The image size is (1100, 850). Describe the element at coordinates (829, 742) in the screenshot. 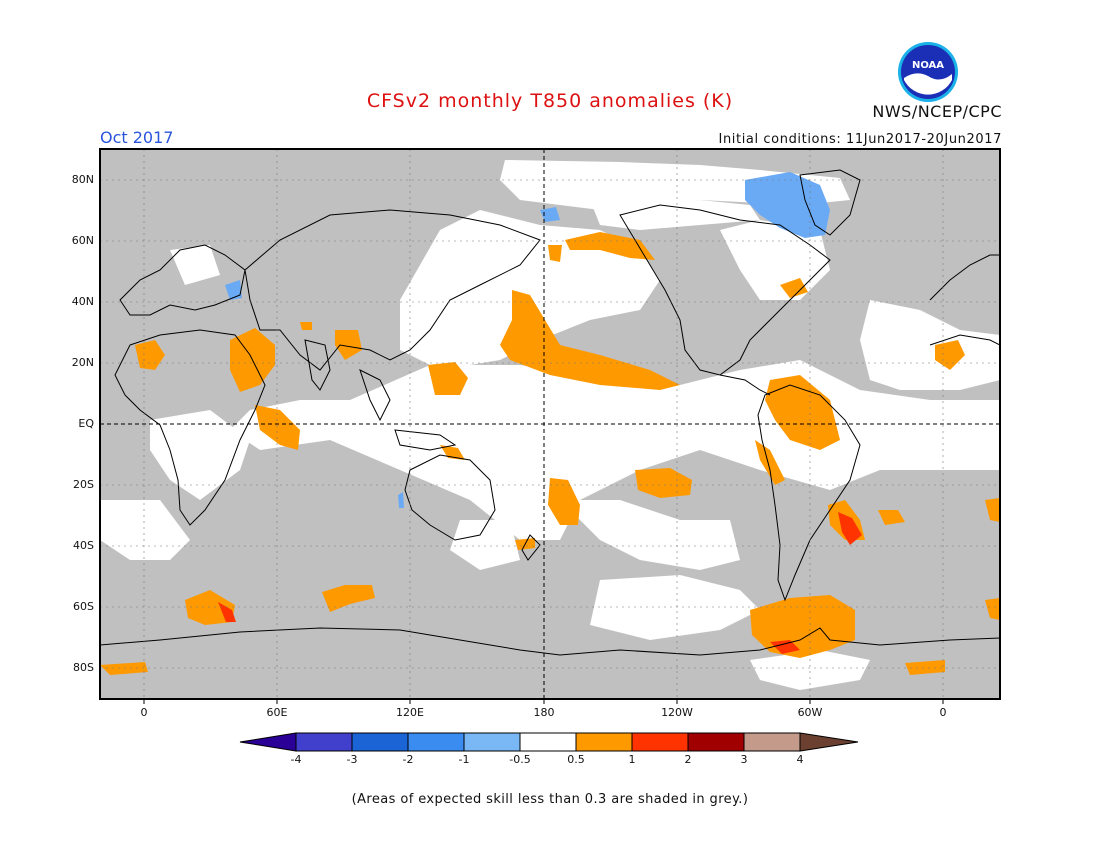

I see `colorbar-arrow-right` at that location.